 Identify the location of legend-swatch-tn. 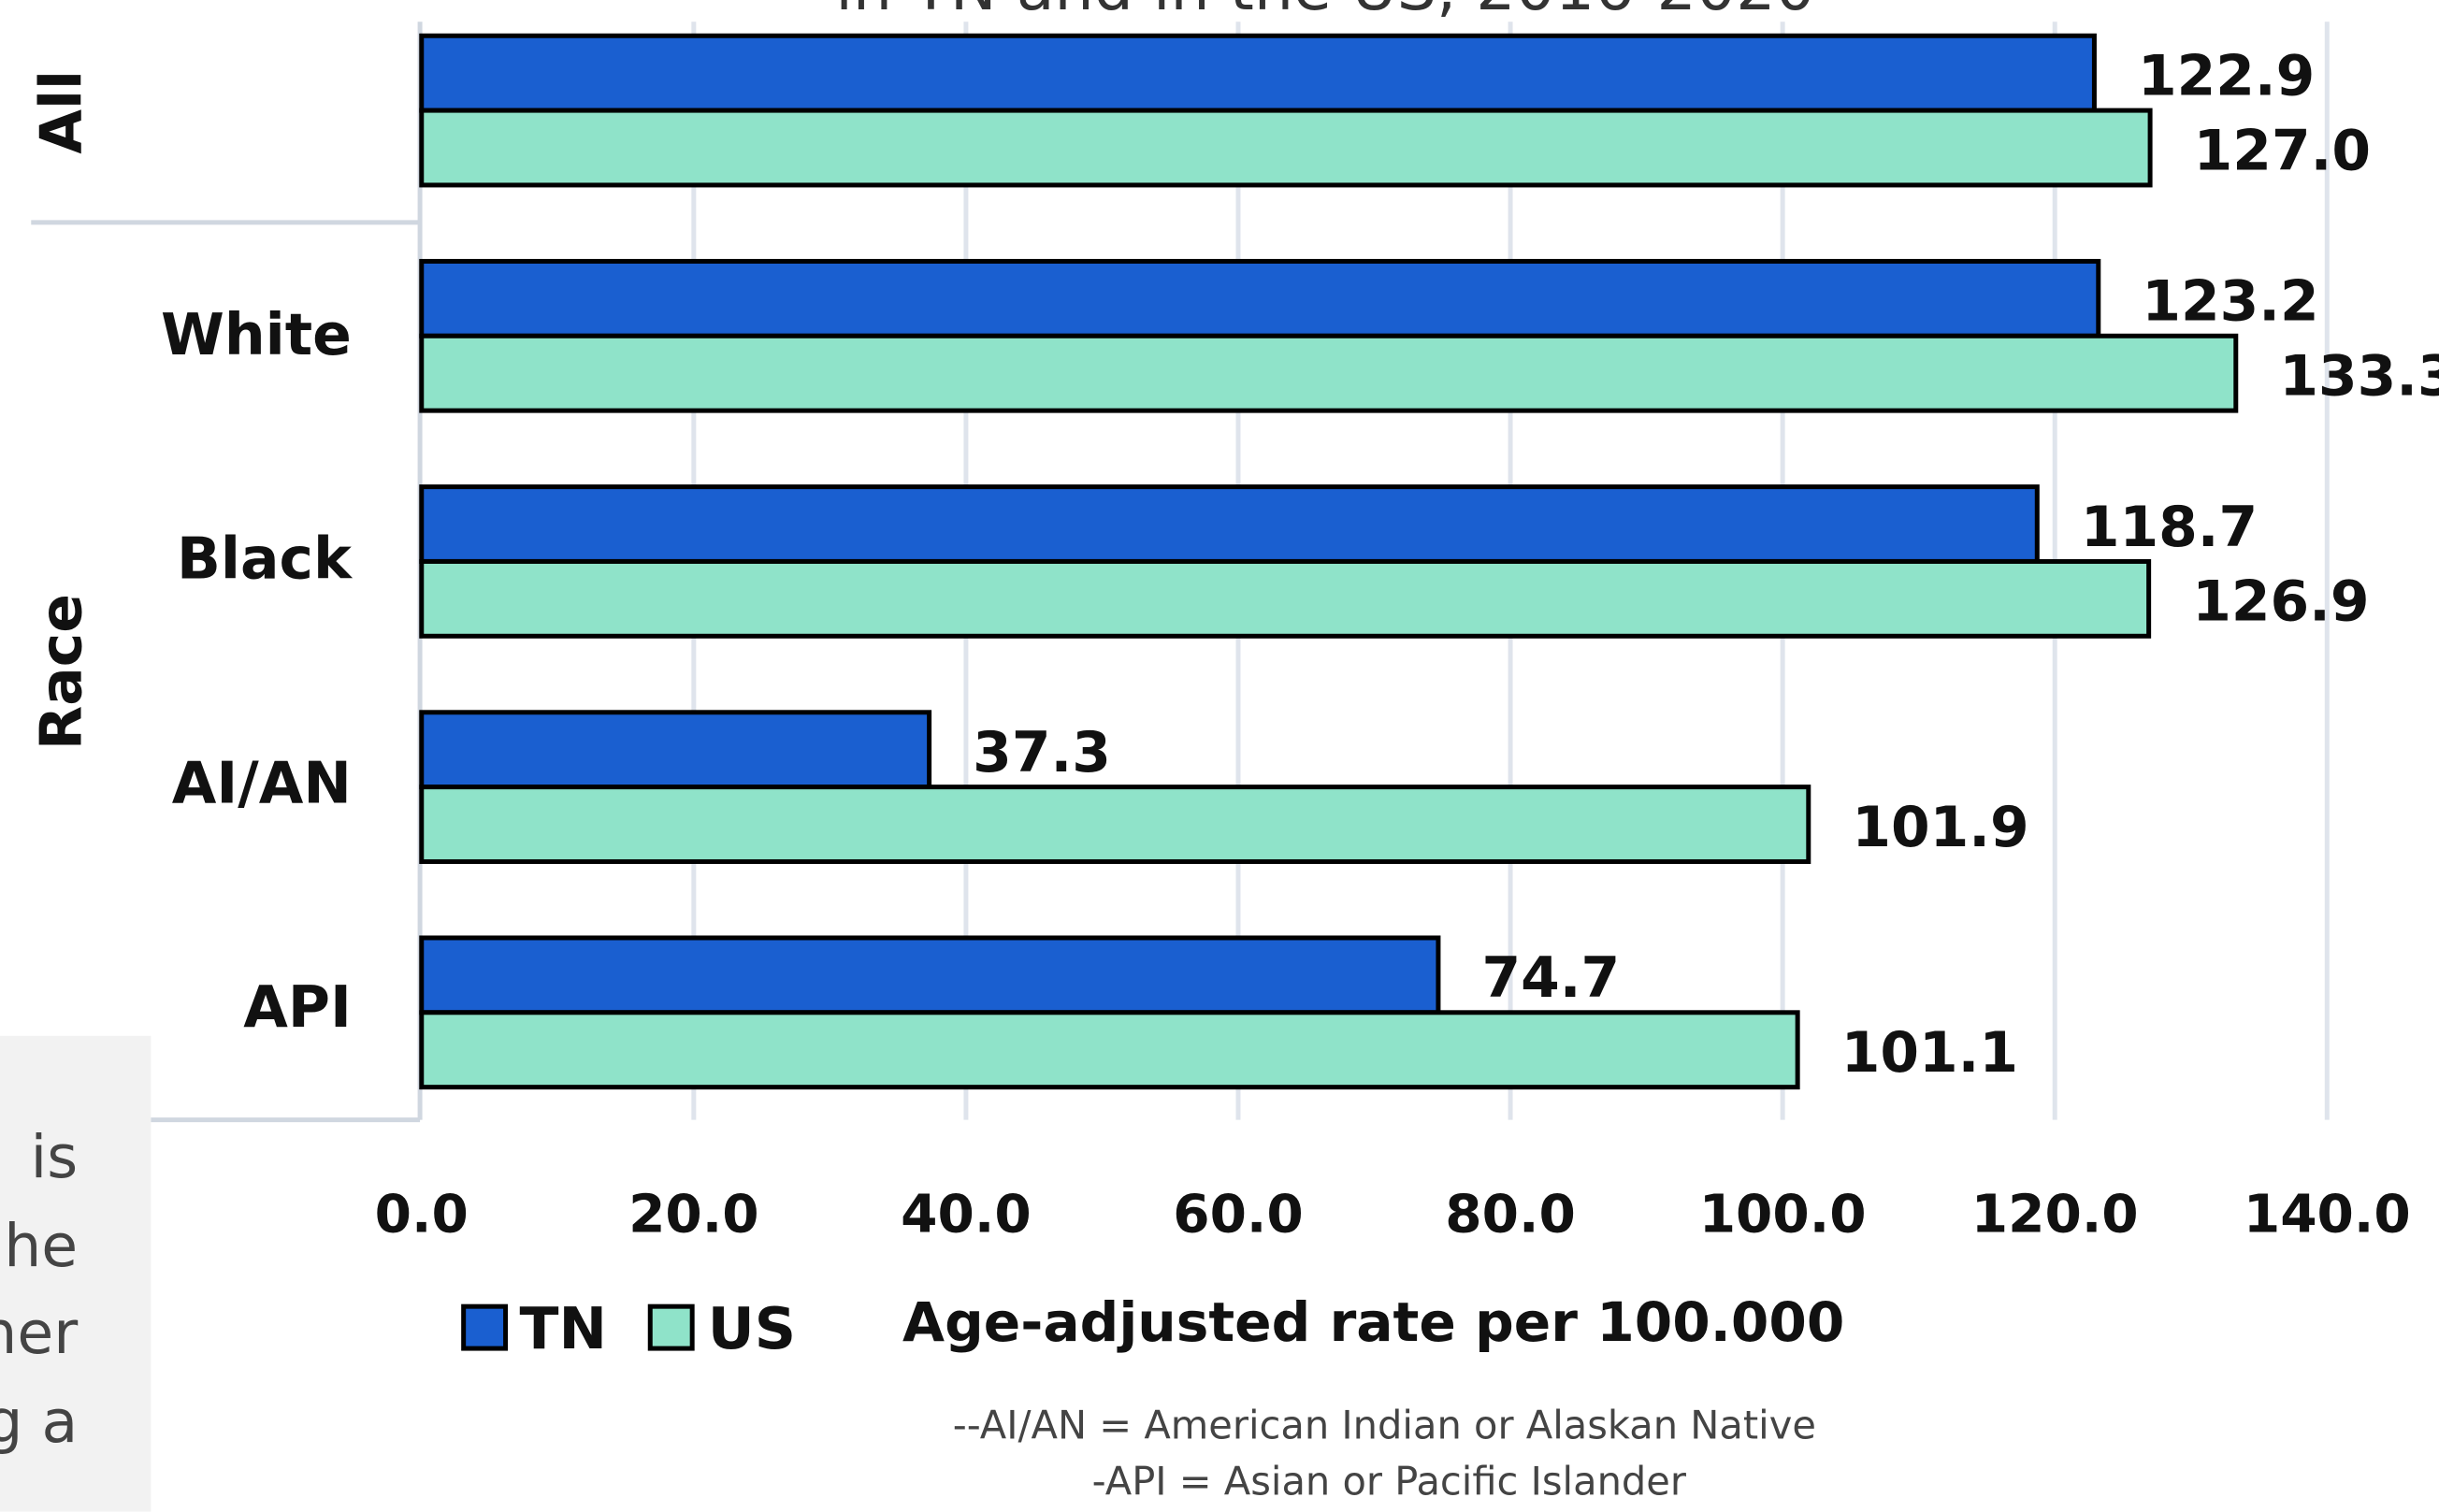
(485, 1327).